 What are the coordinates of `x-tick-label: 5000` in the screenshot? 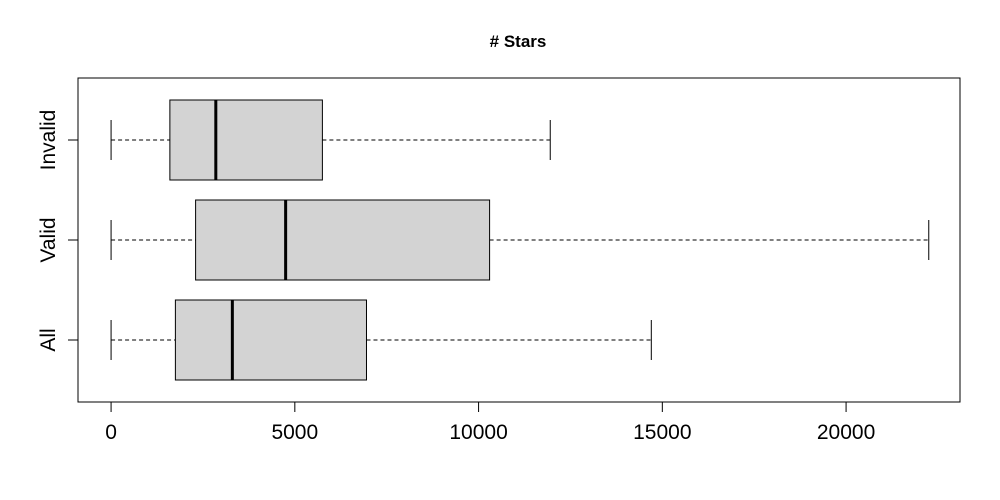 It's located at (294, 432).